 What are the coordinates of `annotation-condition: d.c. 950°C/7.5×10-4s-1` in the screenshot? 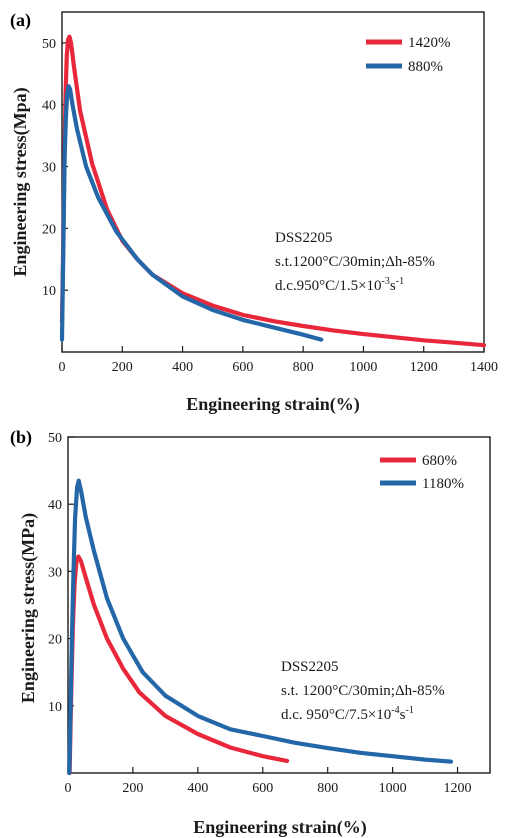 It's located at (347, 714).